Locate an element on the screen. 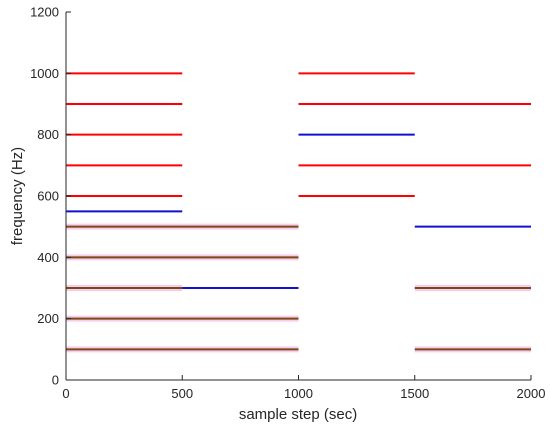  y-tick-label-3: 600 is located at coordinates (48, 196).